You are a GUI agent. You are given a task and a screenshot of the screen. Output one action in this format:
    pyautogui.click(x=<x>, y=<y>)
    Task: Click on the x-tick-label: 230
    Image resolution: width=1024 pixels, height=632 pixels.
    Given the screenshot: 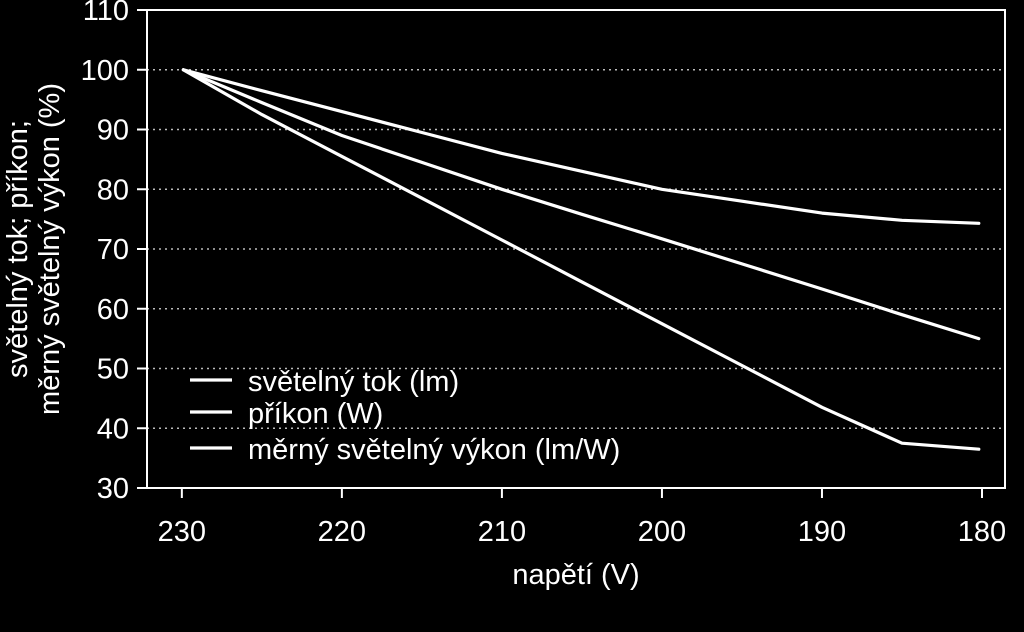 What is the action you would take?
    pyautogui.click(x=182, y=532)
    